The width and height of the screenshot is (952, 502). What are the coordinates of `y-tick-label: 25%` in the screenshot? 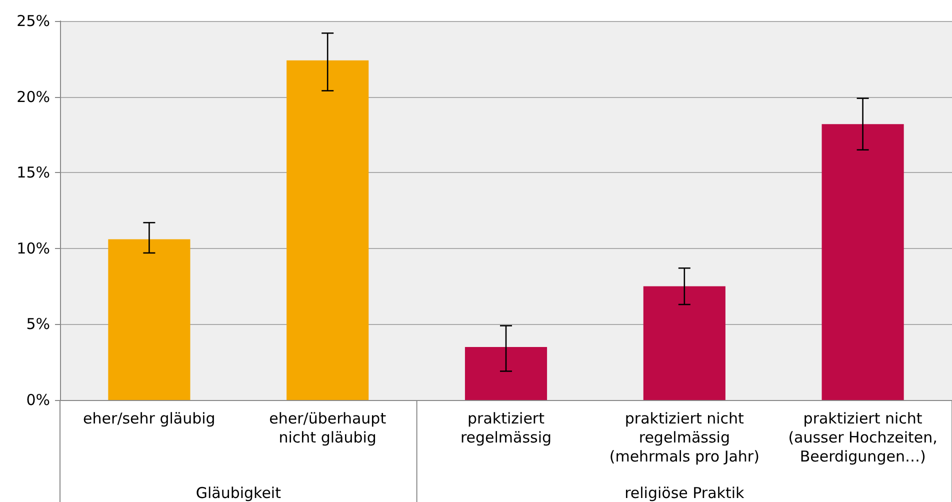 It's located at (33, 21).